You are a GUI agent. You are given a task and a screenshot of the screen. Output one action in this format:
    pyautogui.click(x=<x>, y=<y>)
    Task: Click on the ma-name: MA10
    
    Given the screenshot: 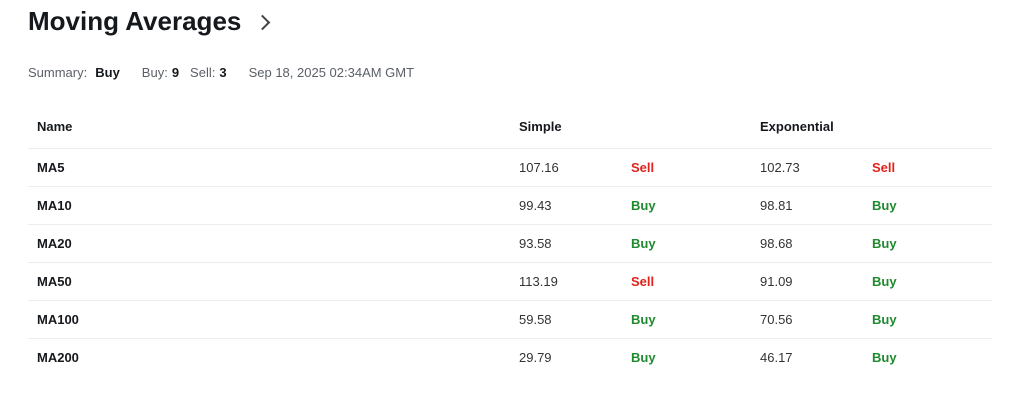 What is the action you would take?
    pyautogui.click(x=273, y=205)
    